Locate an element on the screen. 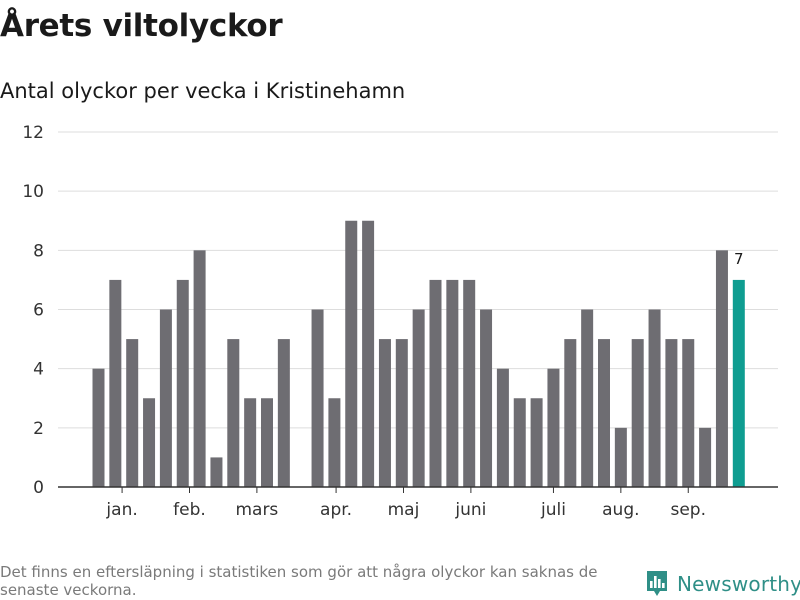 The image size is (800, 600). y-tick-label: 6 is located at coordinates (38, 311).